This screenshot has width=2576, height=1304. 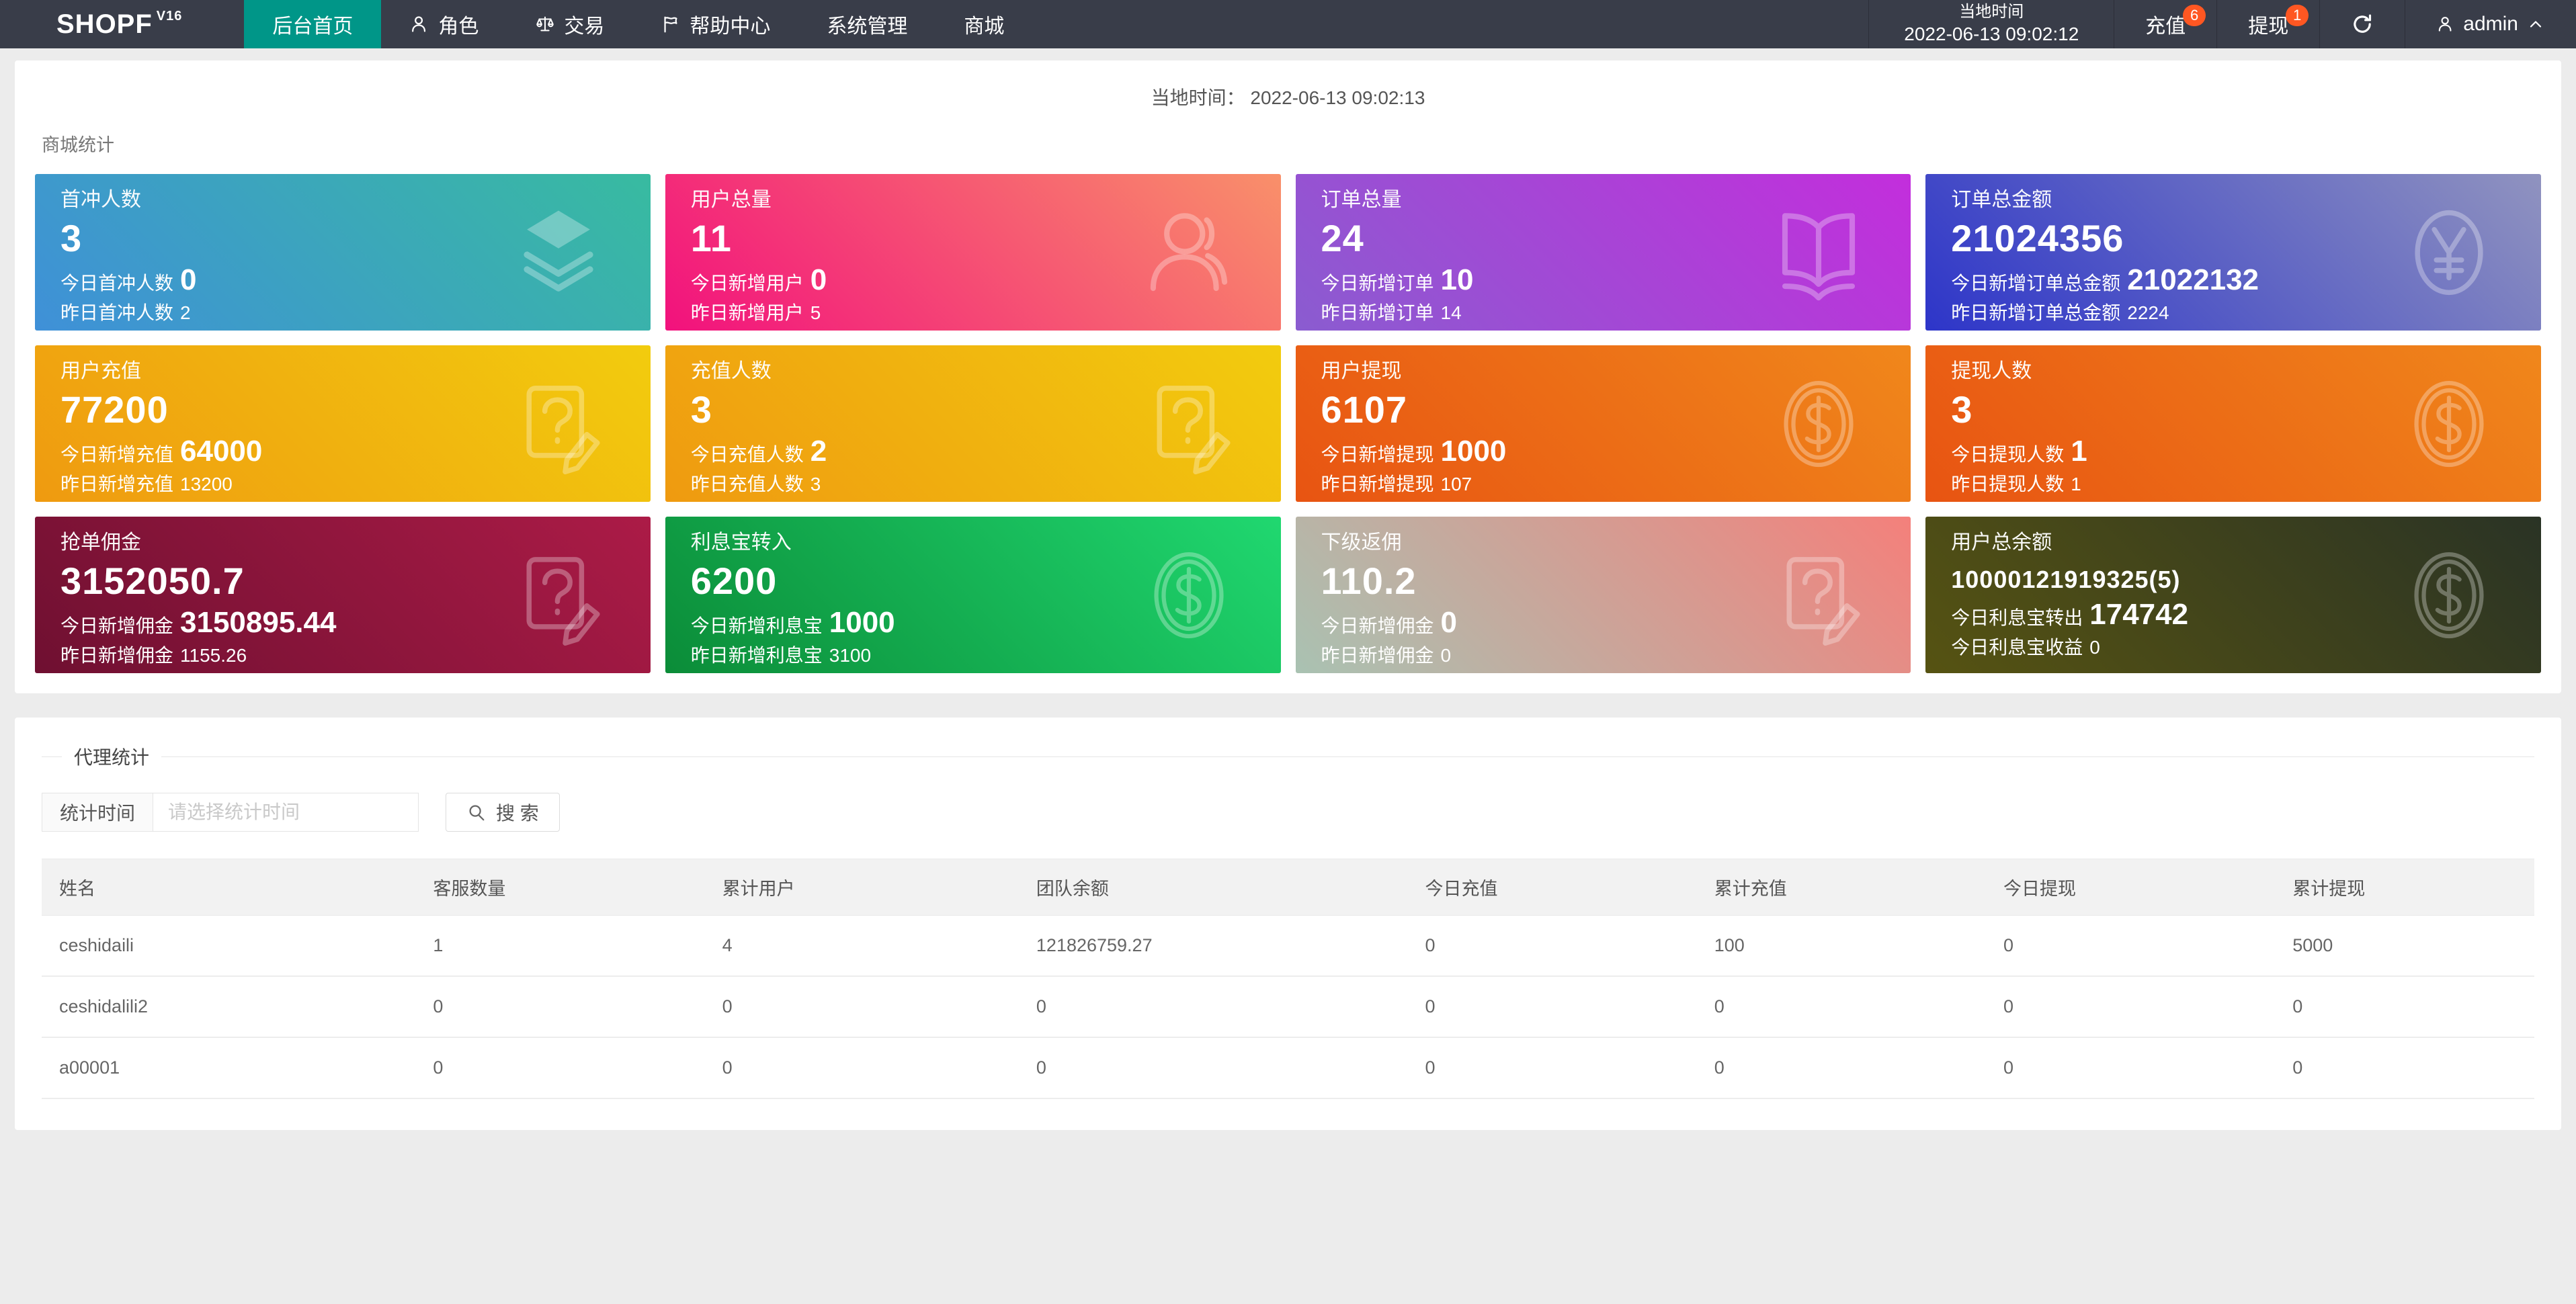 What do you see at coordinates (286, 812) in the screenshot?
I see `stat-time-input` at bounding box center [286, 812].